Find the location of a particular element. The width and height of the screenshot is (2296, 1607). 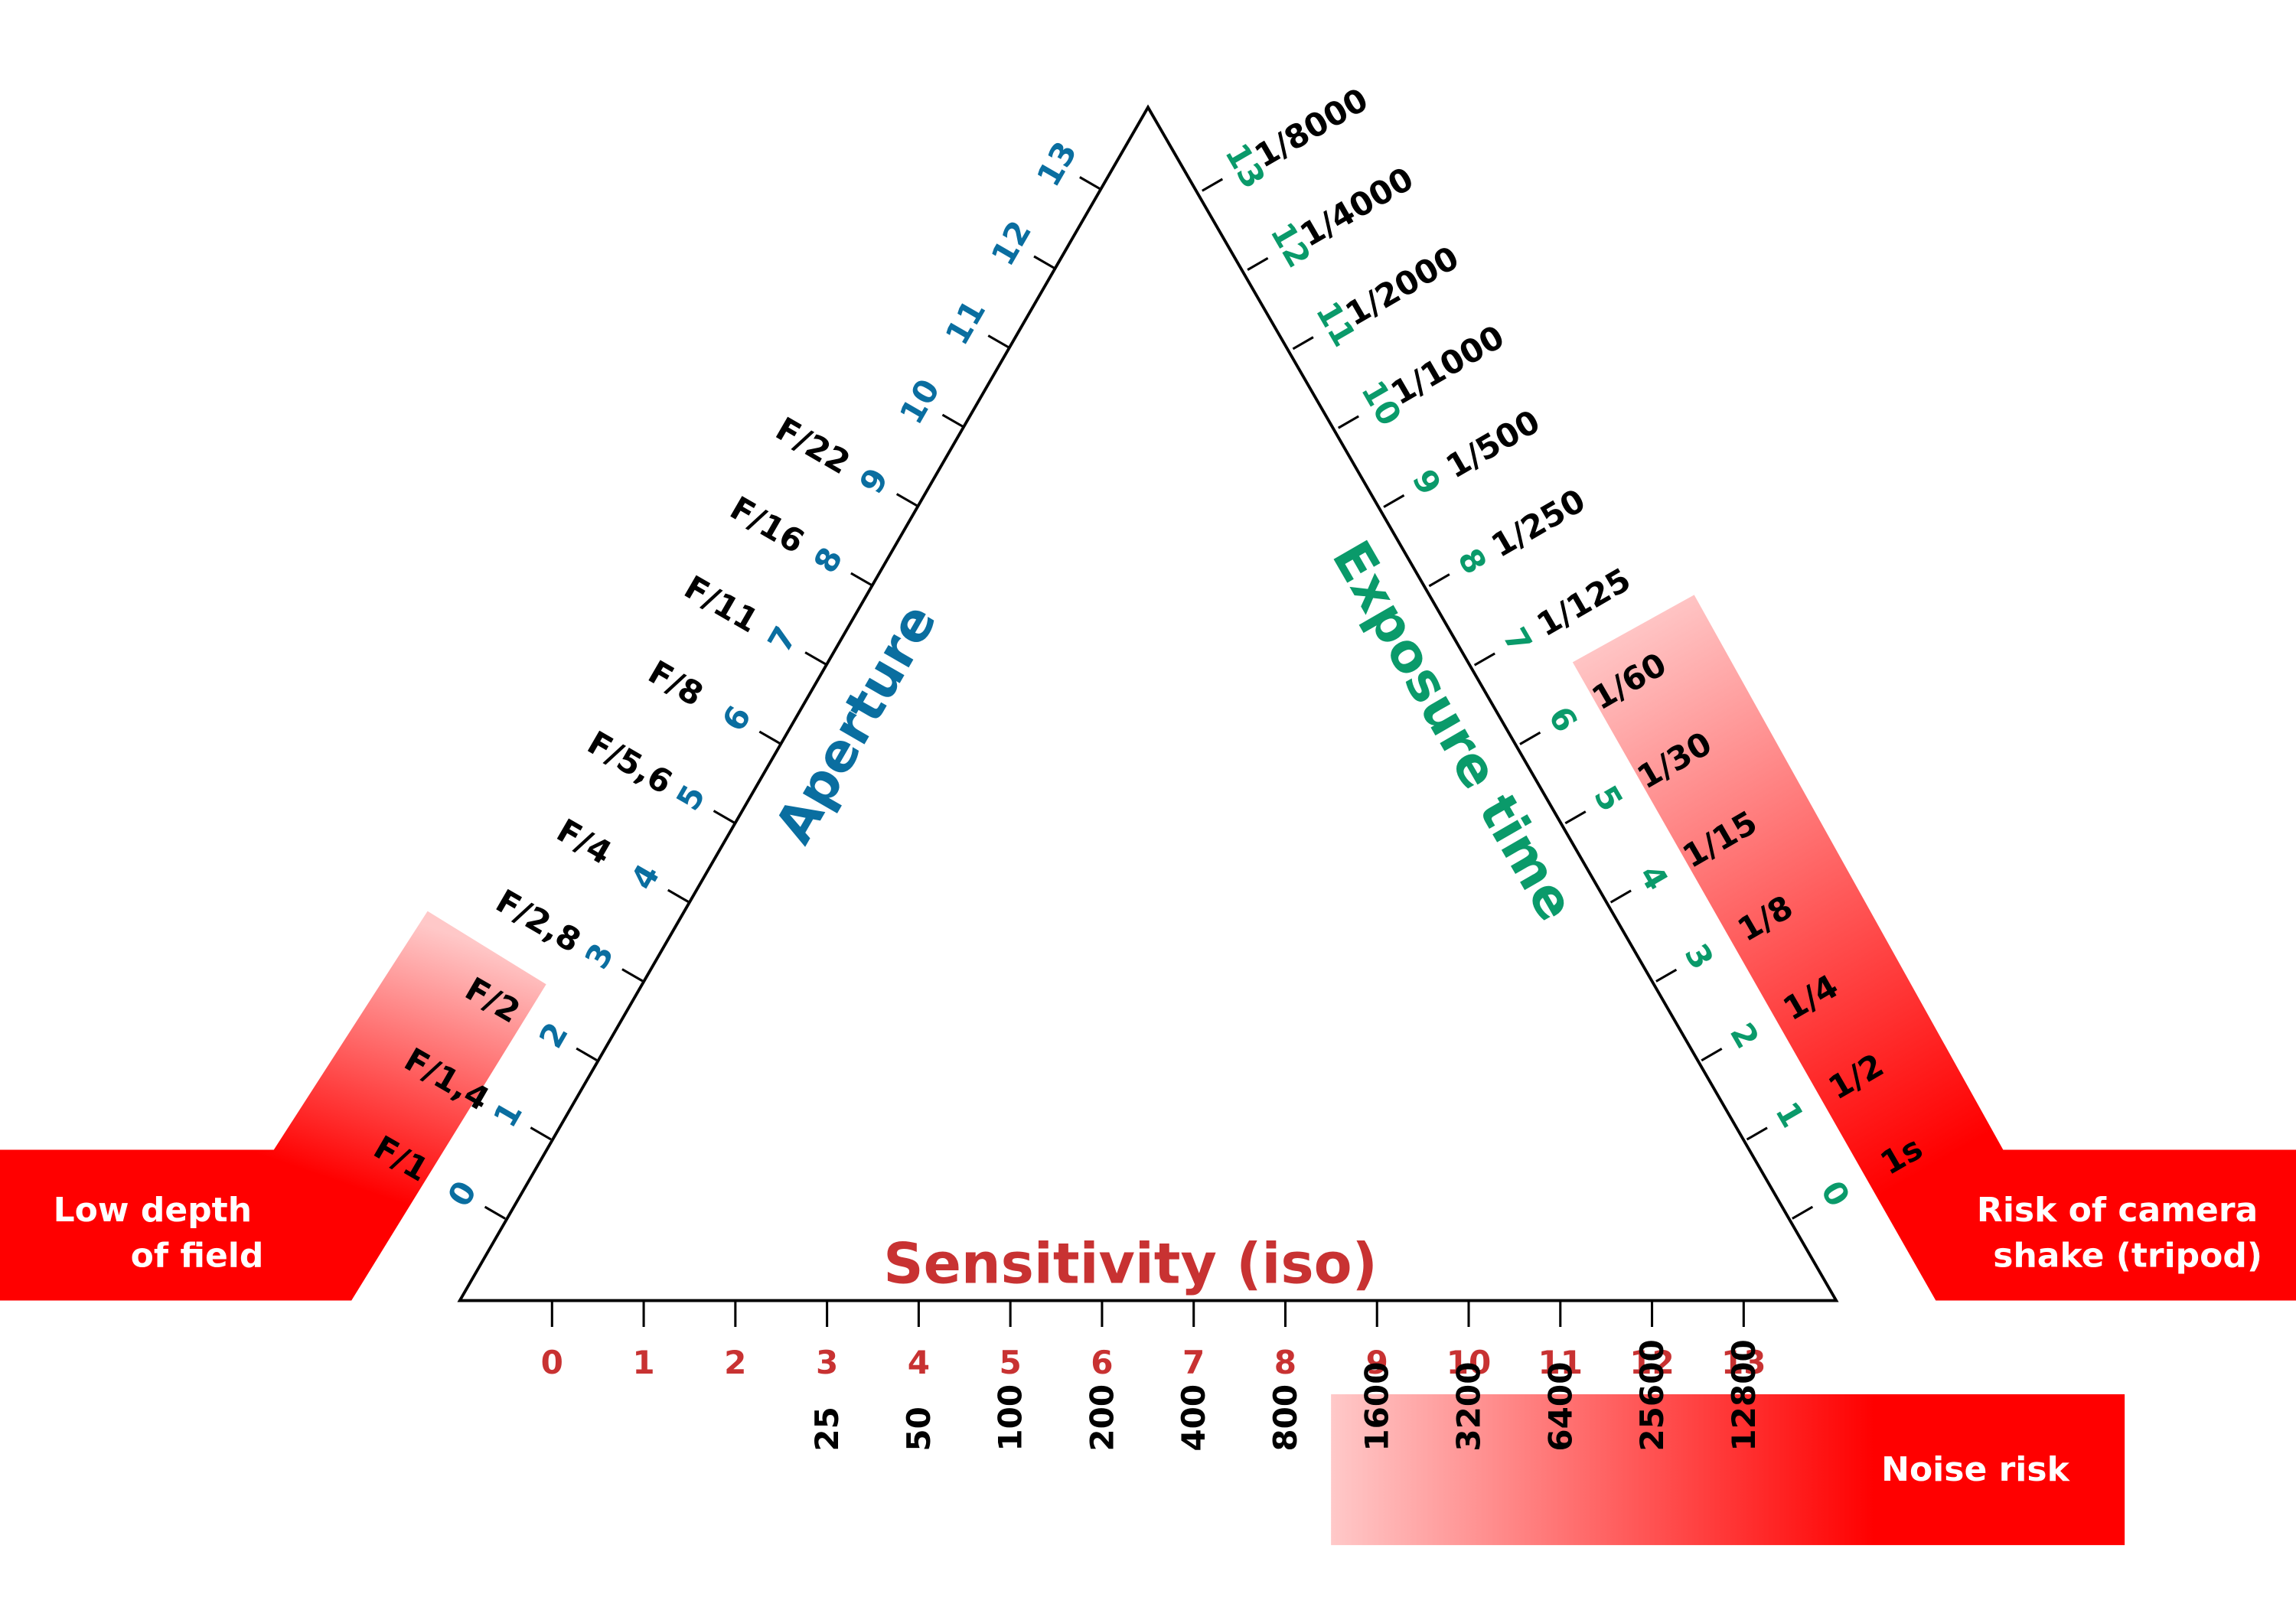

aperture-tick-label: 11 is located at coordinates (965, 322).